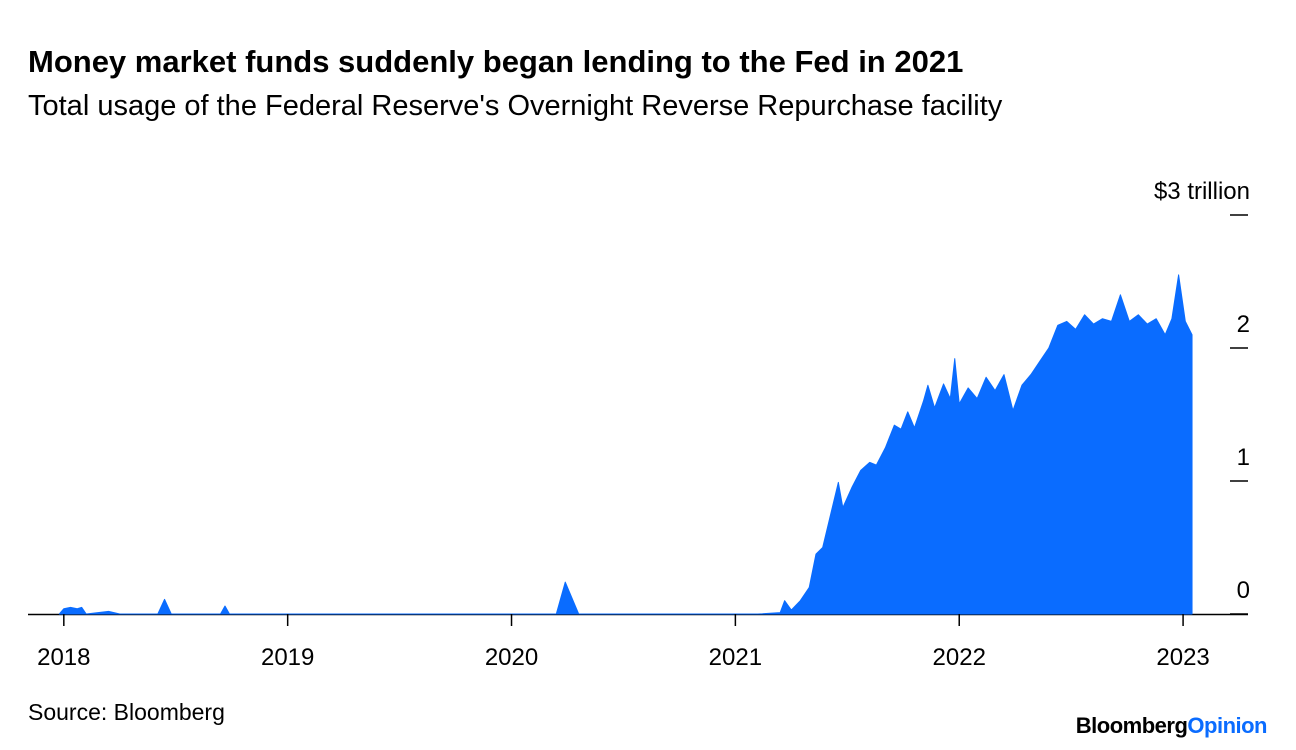  Describe the element at coordinates (1227, 725) in the screenshot. I see `brand-accent: Opinion` at that location.